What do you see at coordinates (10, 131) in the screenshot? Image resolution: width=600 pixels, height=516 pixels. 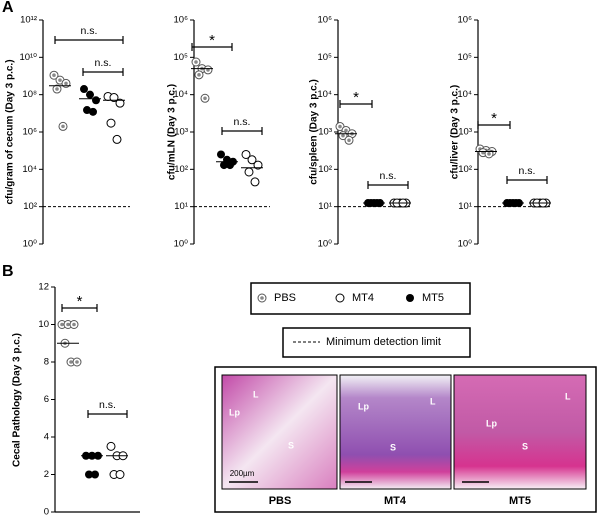 I see `y-axis-title: cfu/gram of cecum (Day 3 p.c.)` at bounding box center [10, 131].